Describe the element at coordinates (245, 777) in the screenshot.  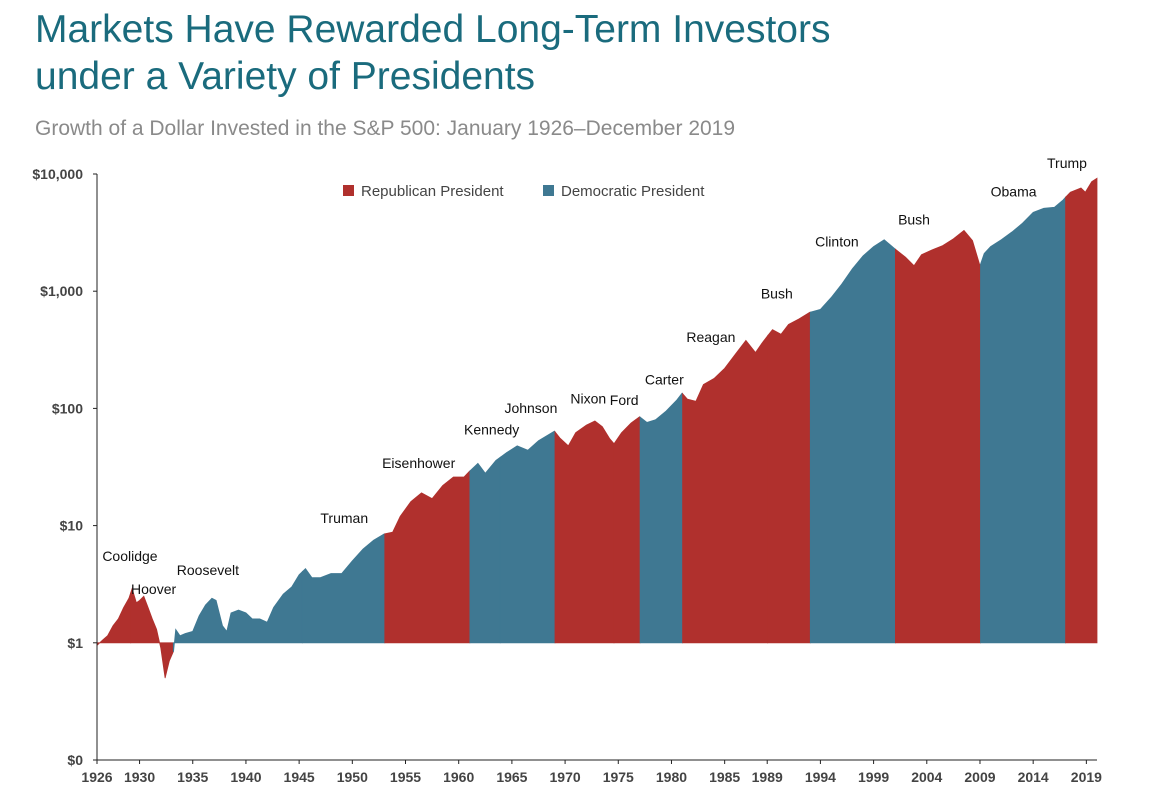
I see `x-tick-label: 1940` at that location.